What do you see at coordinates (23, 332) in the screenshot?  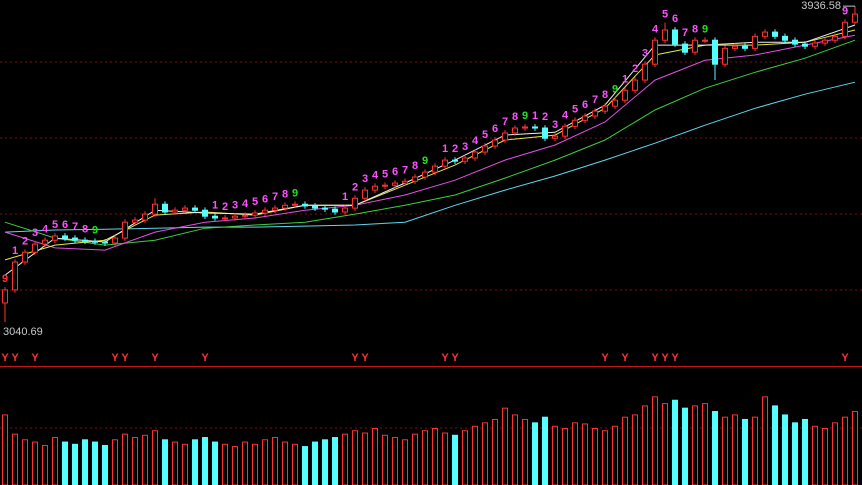 I see `low-label: 3040.69` at bounding box center [23, 332].